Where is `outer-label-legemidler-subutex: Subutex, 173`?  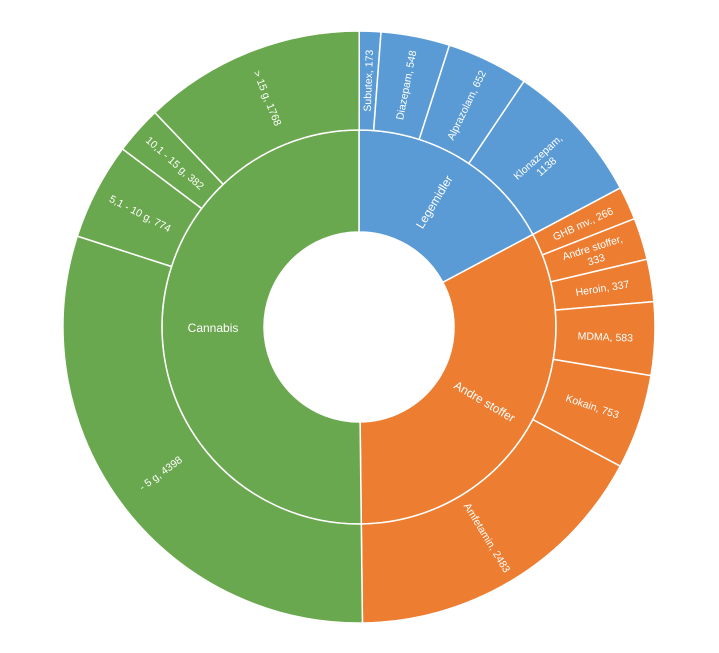 outer-label-legemidler-subutex: Subutex, 173 is located at coordinates (369, 80).